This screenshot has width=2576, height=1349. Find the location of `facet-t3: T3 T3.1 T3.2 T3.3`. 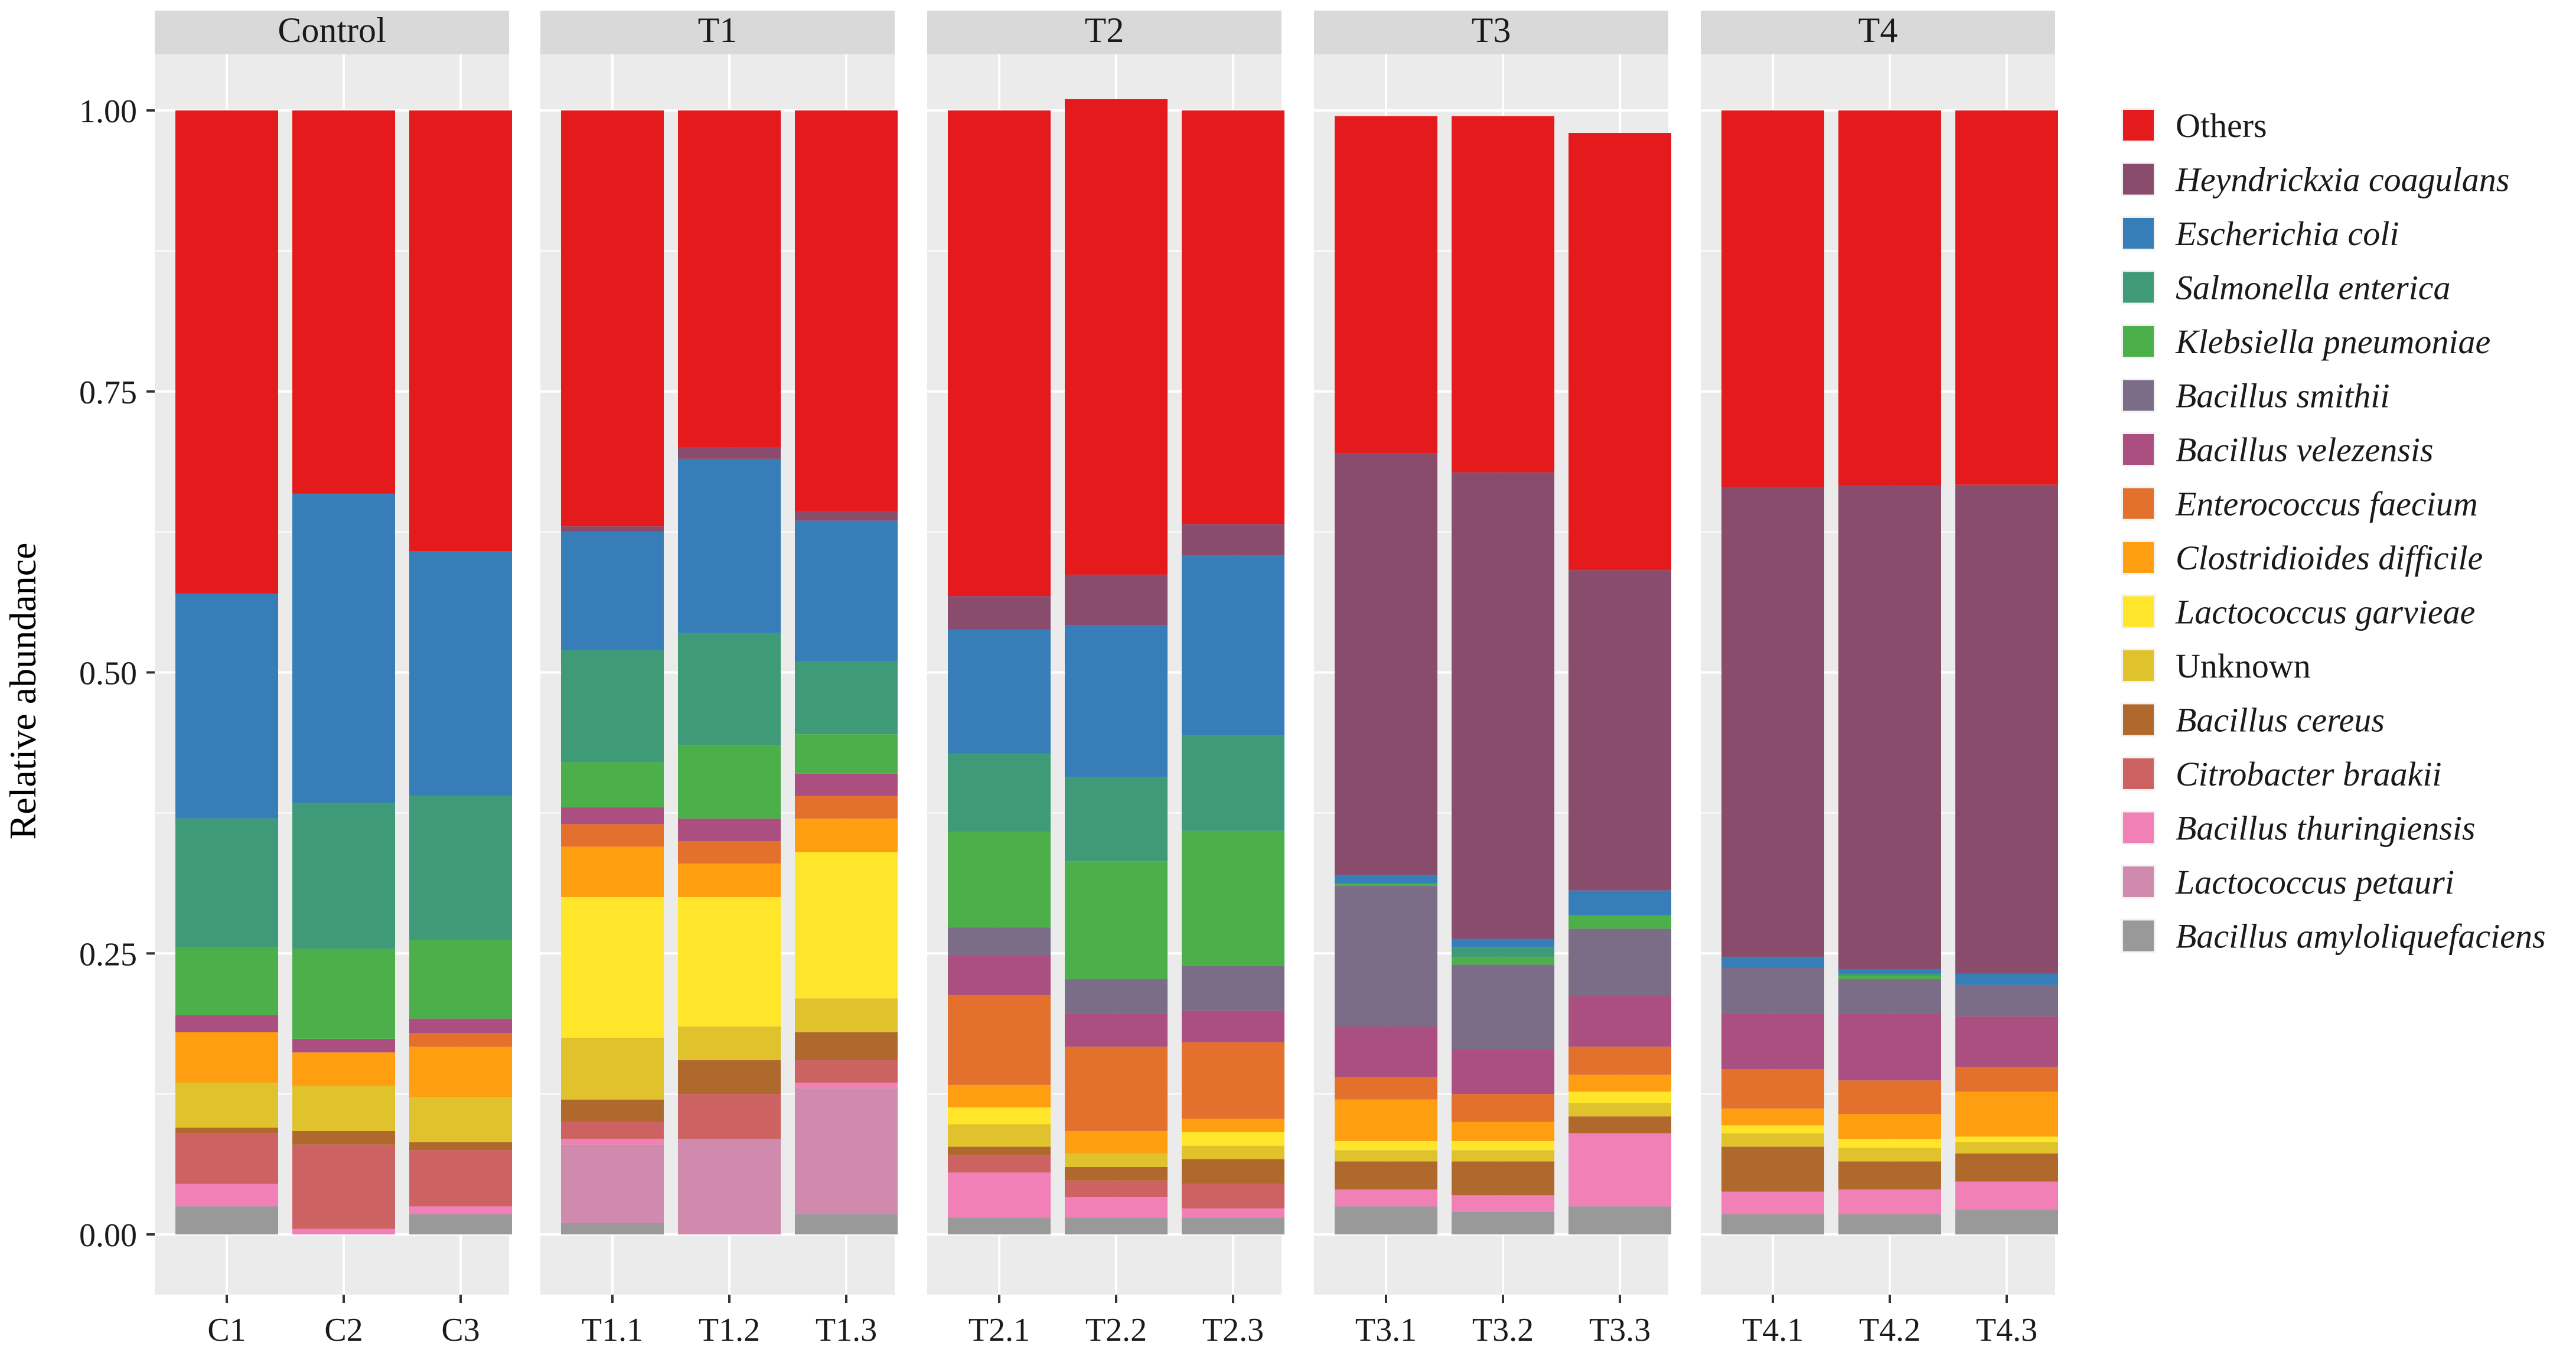

facet-t3: T3 T3.1 T3.2 T3.3 is located at coordinates (1493, 679).